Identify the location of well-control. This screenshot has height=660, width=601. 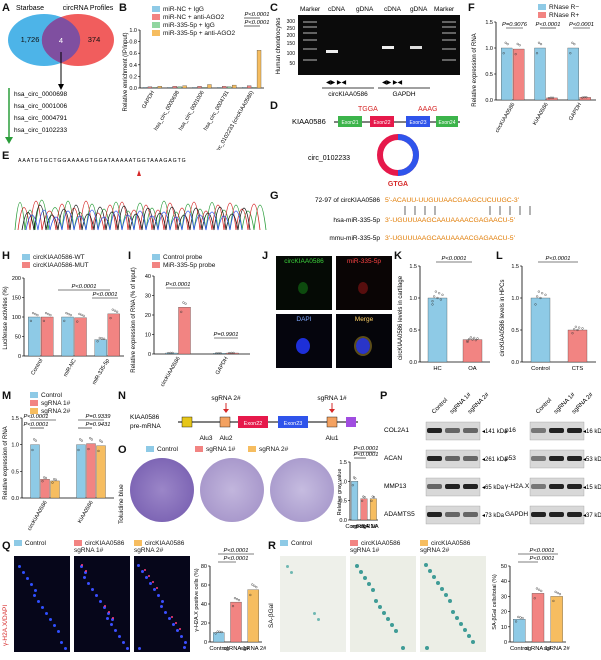
(162, 490).